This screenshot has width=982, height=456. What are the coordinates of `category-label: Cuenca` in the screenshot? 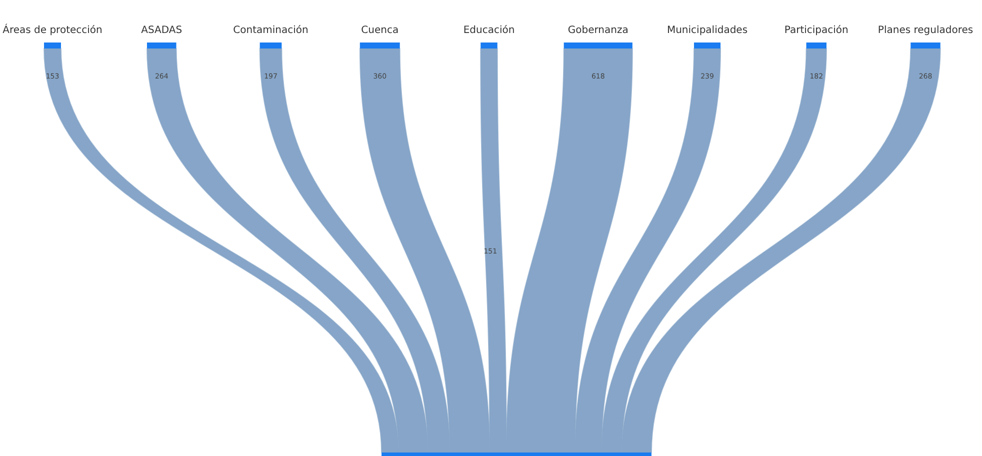 It's located at (380, 30).